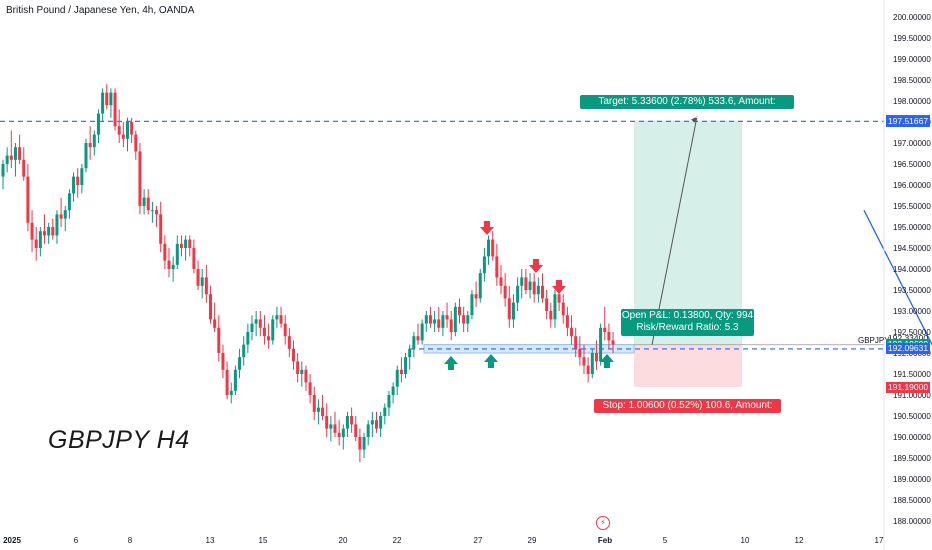  I want to click on price-tag: 197.51667, so click(908, 121).